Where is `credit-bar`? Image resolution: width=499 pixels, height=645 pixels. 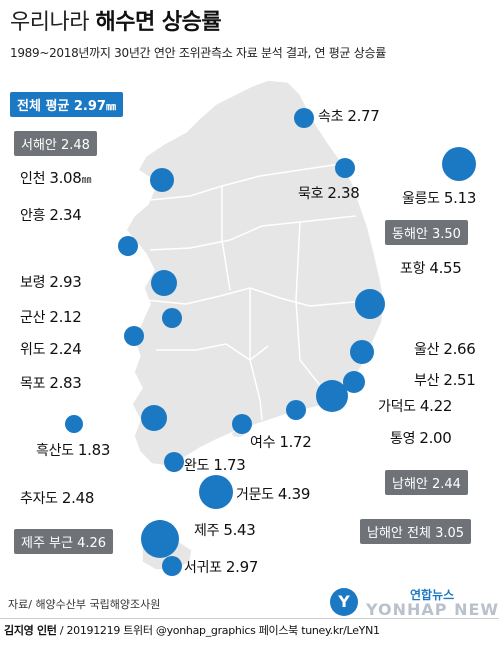
credit-bar is located at coordinates (249, 631).